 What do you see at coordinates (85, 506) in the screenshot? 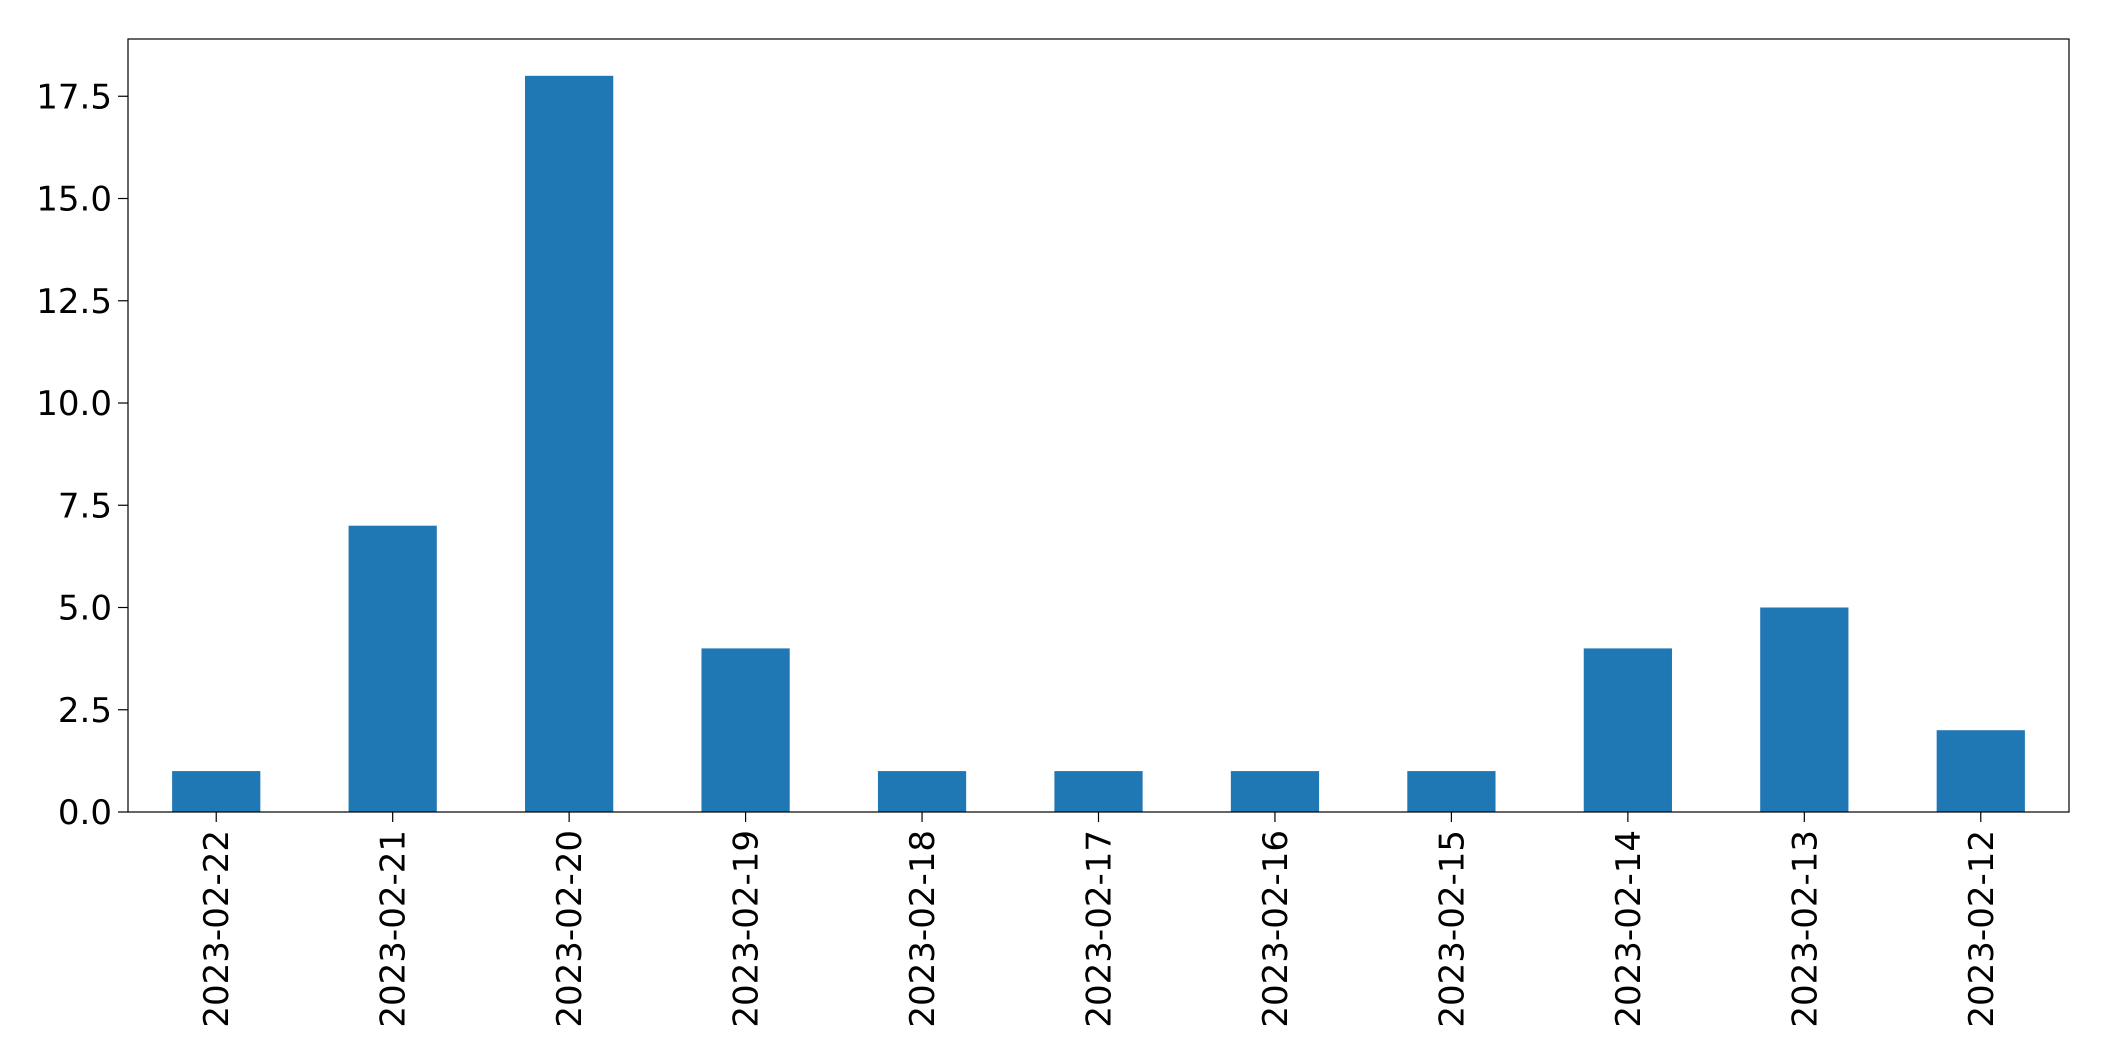
I see `y-tick-label: 7.5` at bounding box center [85, 506].